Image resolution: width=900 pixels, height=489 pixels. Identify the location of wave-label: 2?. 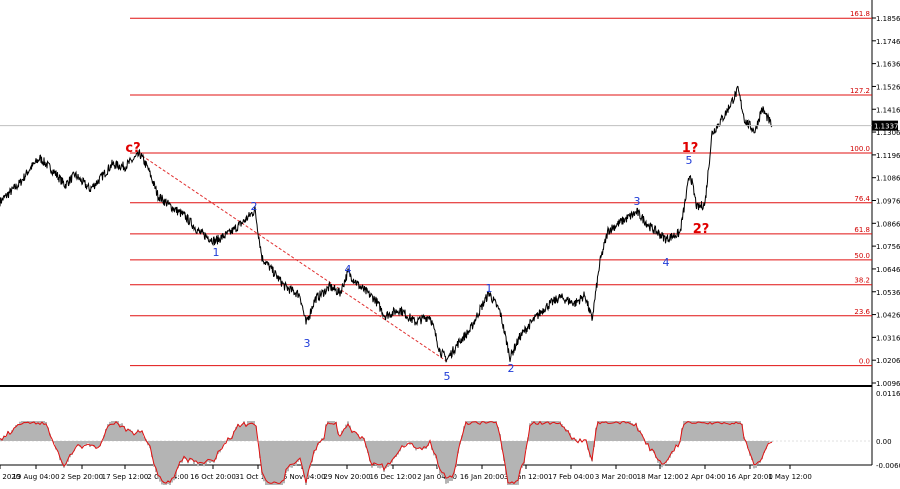
(701, 229).